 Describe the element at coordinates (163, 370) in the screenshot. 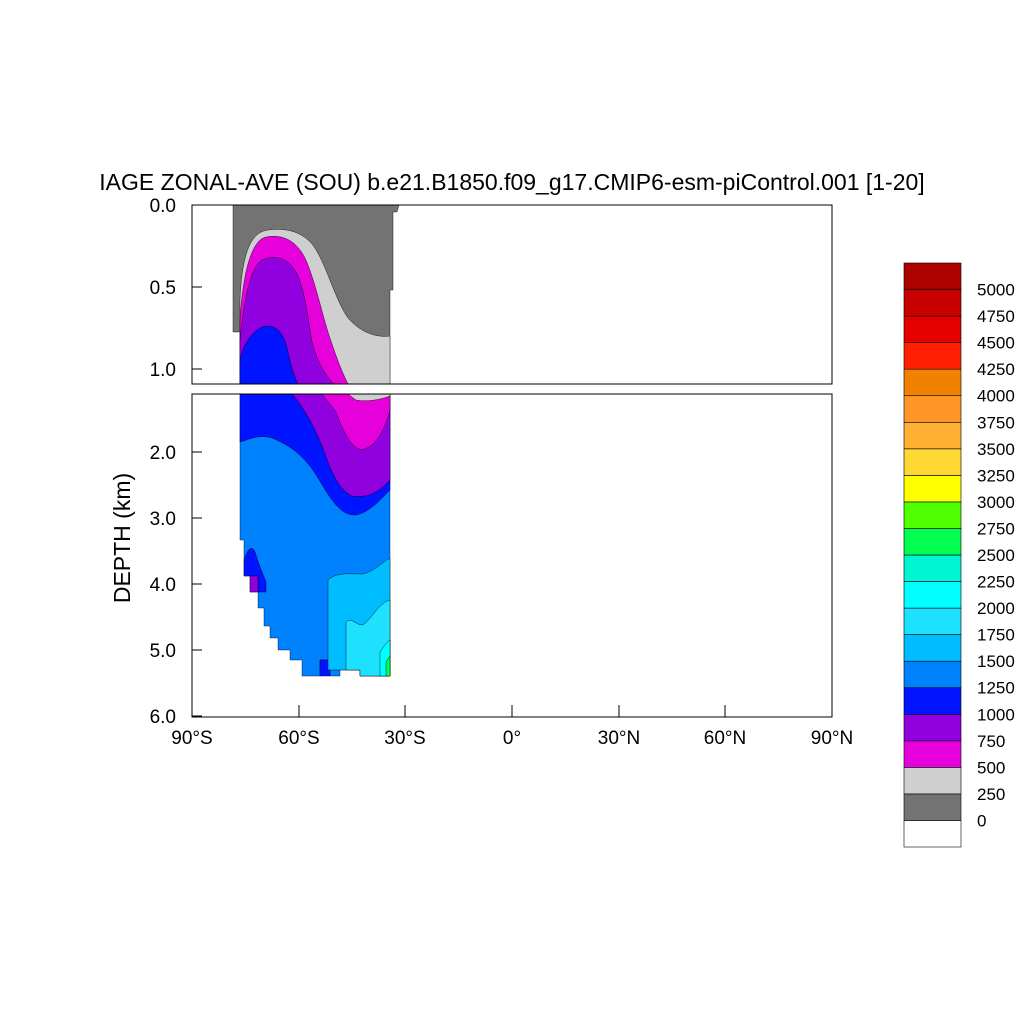

I see `y-tick-label: 1.0` at that location.